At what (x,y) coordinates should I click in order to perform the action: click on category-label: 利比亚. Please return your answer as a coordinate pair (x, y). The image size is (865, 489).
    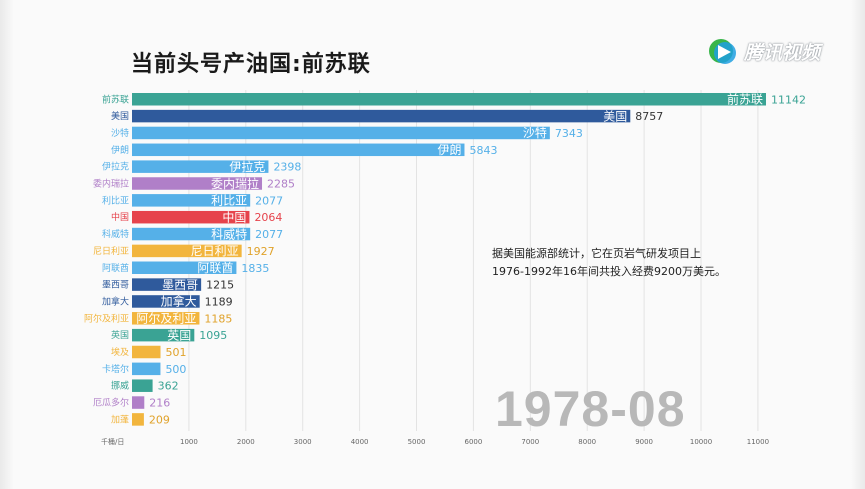
    Looking at the image, I should click on (115, 200).